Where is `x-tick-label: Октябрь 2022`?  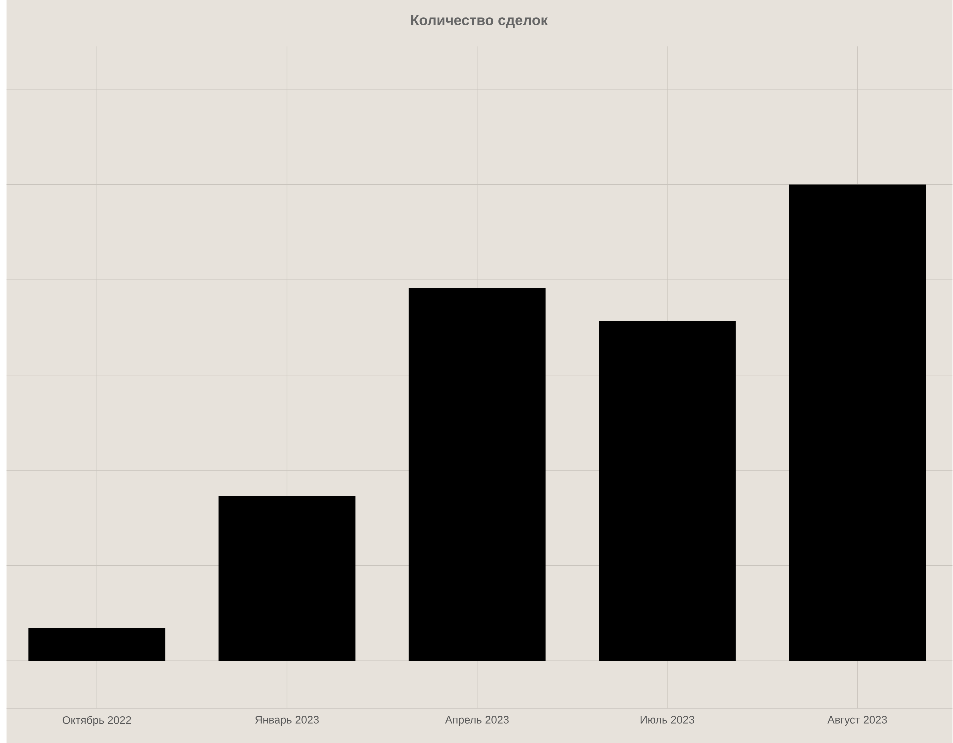
x-tick-label: Октябрь 2022 is located at coordinates (97, 721).